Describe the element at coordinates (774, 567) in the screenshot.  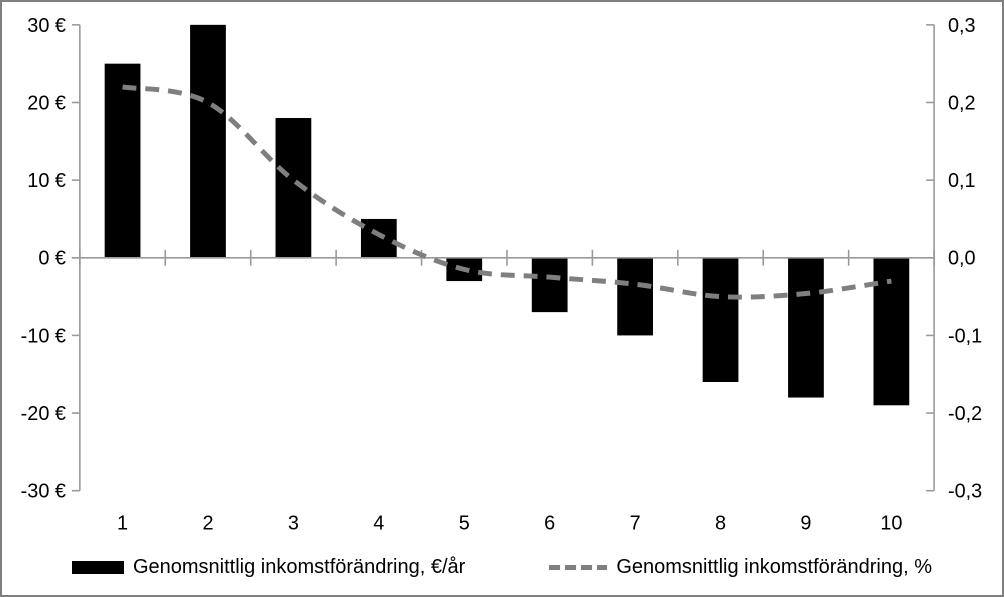
I see `line-series-legend-label: Genomsnittlig inkomstförändring, %` at that location.